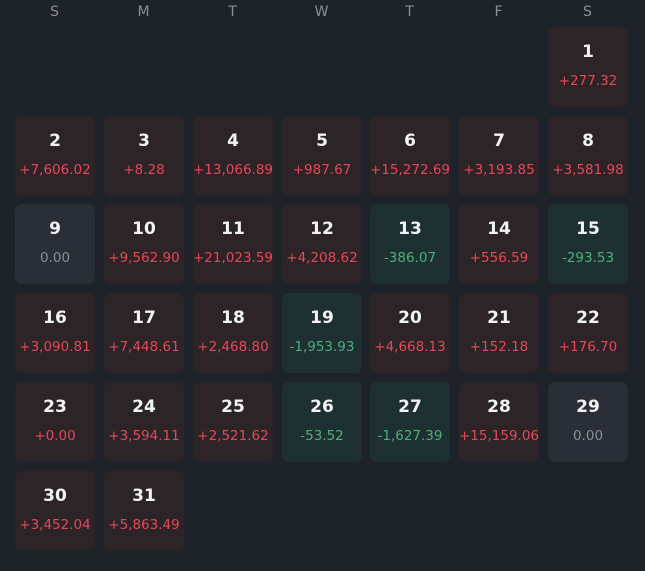  What do you see at coordinates (410, 12) in the screenshot?
I see `weekday-label-thu: T` at bounding box center [410, 12].